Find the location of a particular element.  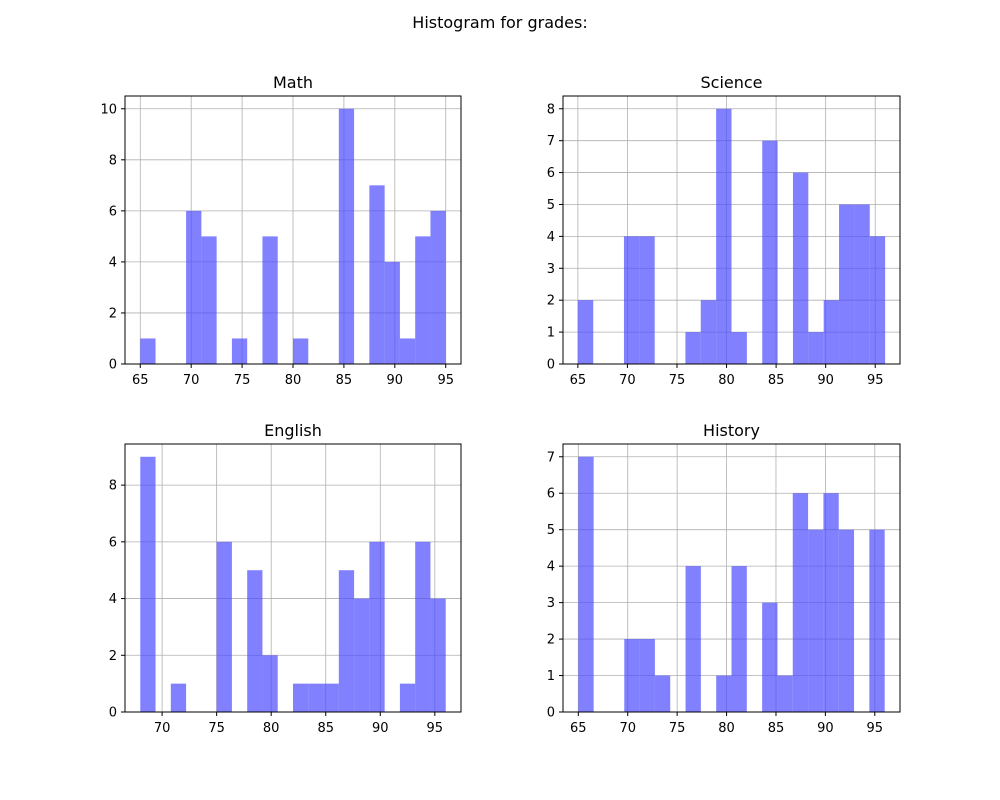

subplot-english: 70 75 80 85 90 95 0 2 4 6 8 English is located at coordinates (285, 578).